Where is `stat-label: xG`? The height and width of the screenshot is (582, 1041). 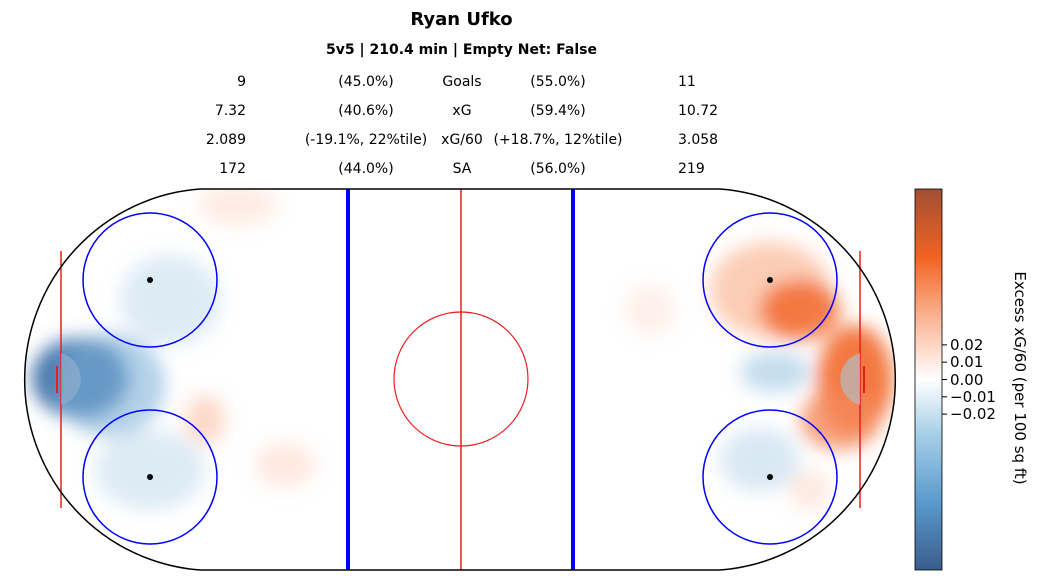
stat-label: xG is located at coordinates (462, 111).